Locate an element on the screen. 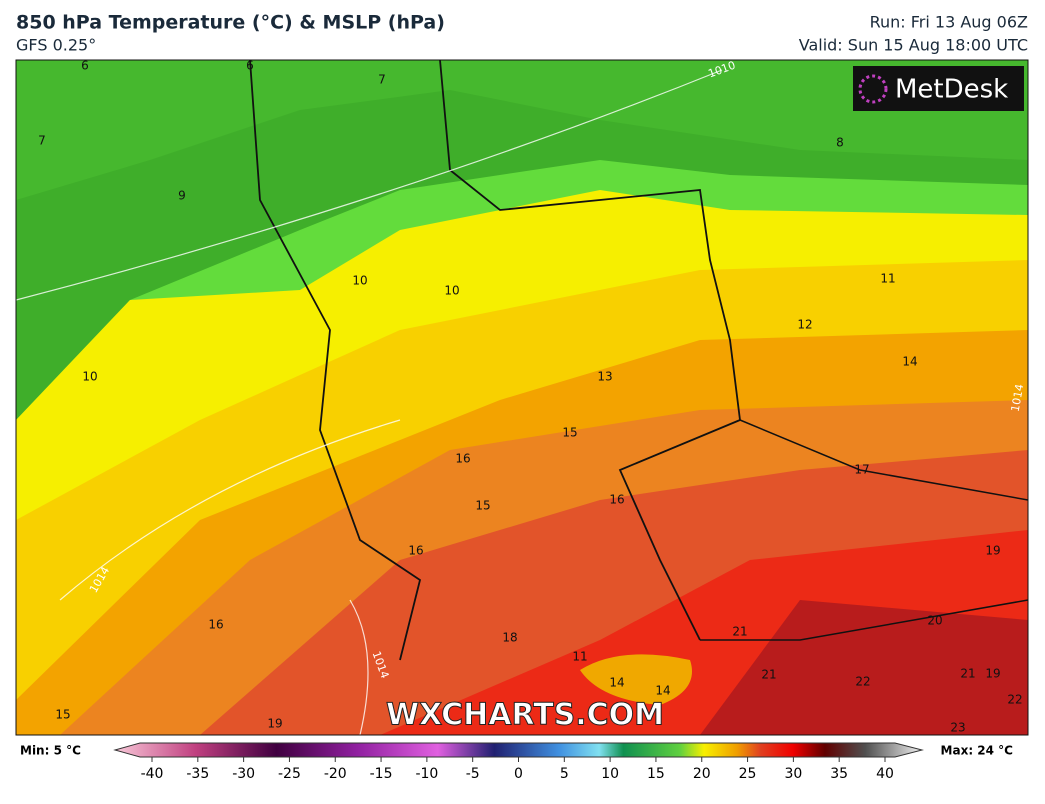 The image size is (1045, 804). title: 850 hPa Temperature (°C) & MSLP (hPa) is located at coordinates (230, 23).